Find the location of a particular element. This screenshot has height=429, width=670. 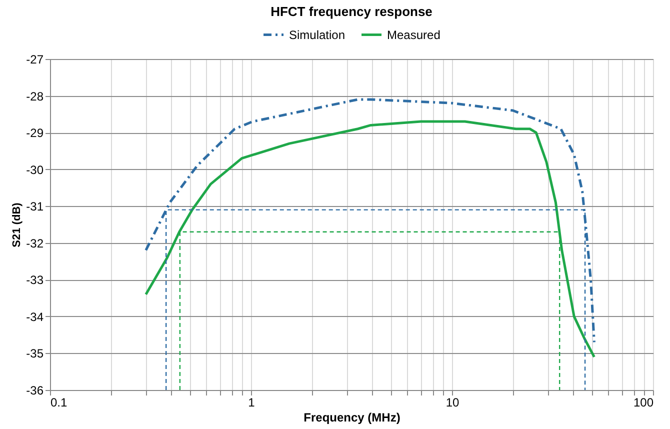

y-tick-label: -32 is located at coordinates (35, 243).